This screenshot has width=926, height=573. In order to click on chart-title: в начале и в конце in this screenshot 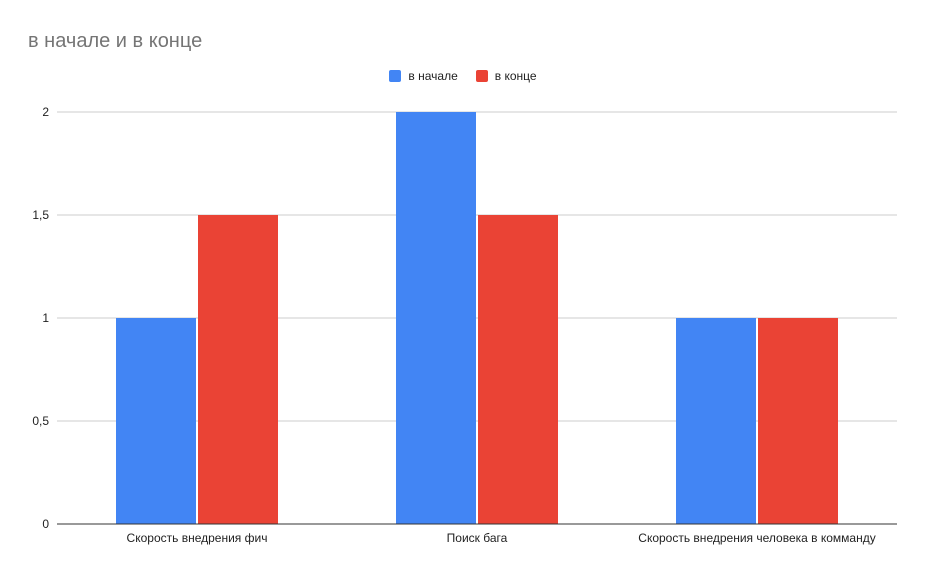, I will do `click(115, 41)`.